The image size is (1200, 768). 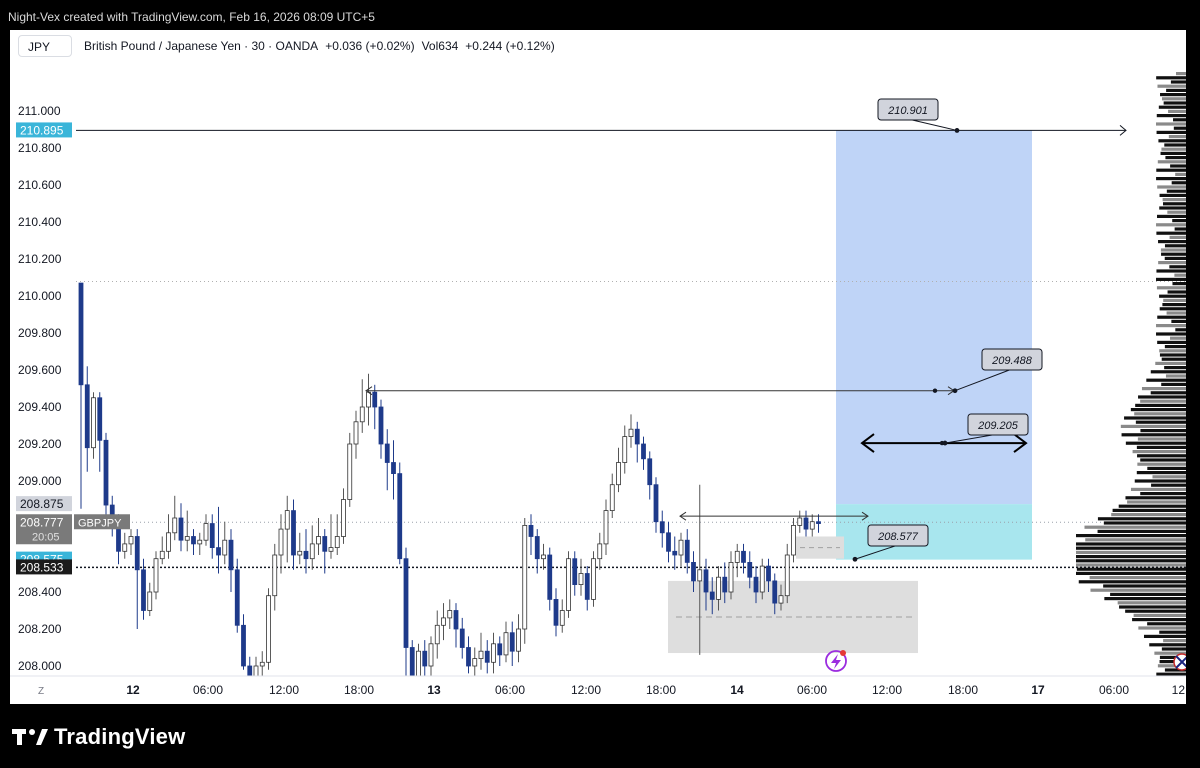 What do you see at coordinates (935, 390) in the screenshot?
I see `swing-high-anchor` at bounding box center [935, 390].